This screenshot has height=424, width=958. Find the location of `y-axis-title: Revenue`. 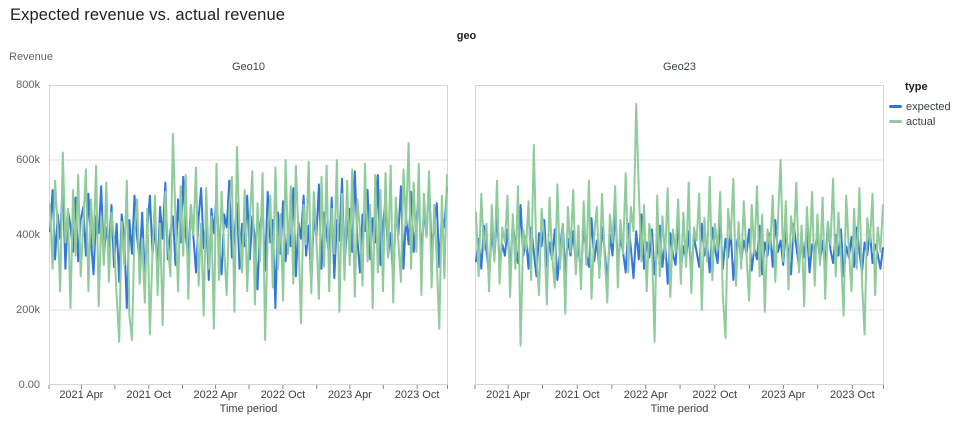

y-axis-title: Revenue is located at coordinates (31, 57).